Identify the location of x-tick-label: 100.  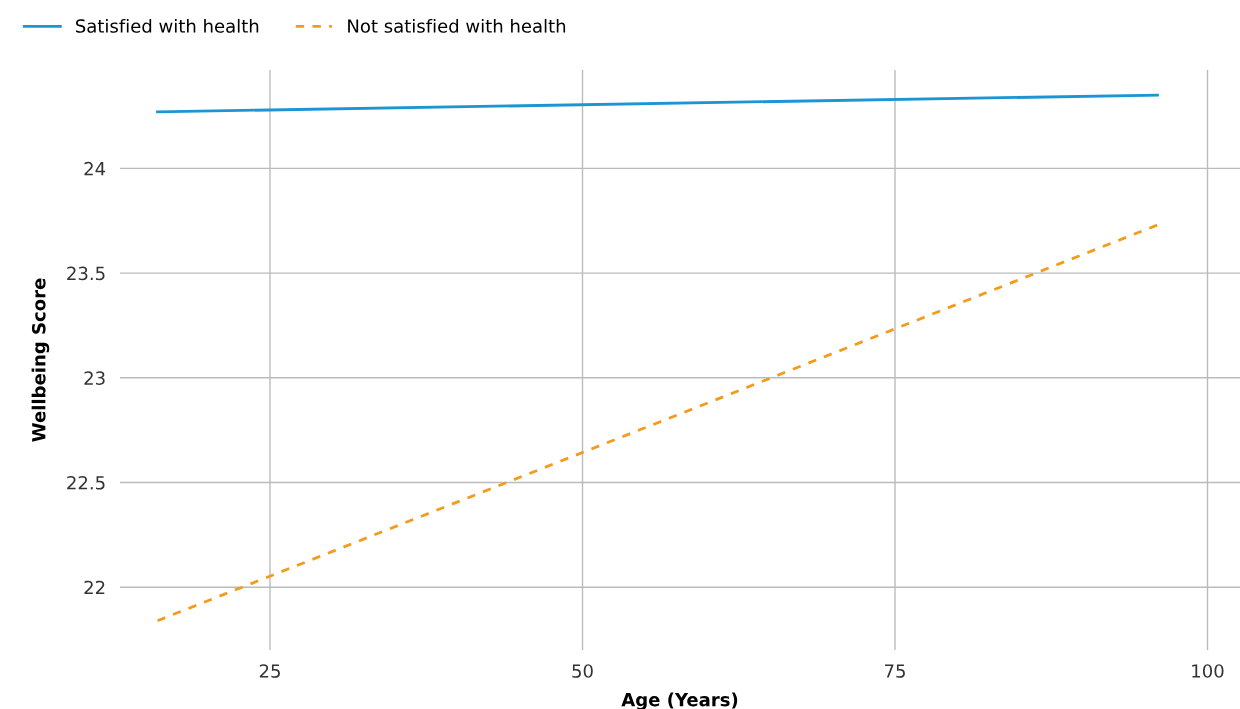
(1208, 671).